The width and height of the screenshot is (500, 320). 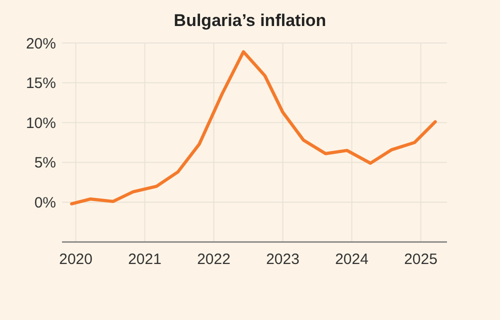 I want to click on y-tick-label: 15%, so click(x=41, y=83).